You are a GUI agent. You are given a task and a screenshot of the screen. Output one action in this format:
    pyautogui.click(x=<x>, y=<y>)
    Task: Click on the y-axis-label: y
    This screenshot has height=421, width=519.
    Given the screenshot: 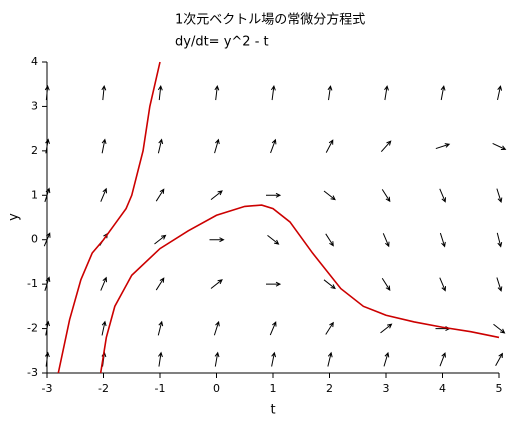 What is the action you would take?
    pyautogui.click(x=14, y=217)
    